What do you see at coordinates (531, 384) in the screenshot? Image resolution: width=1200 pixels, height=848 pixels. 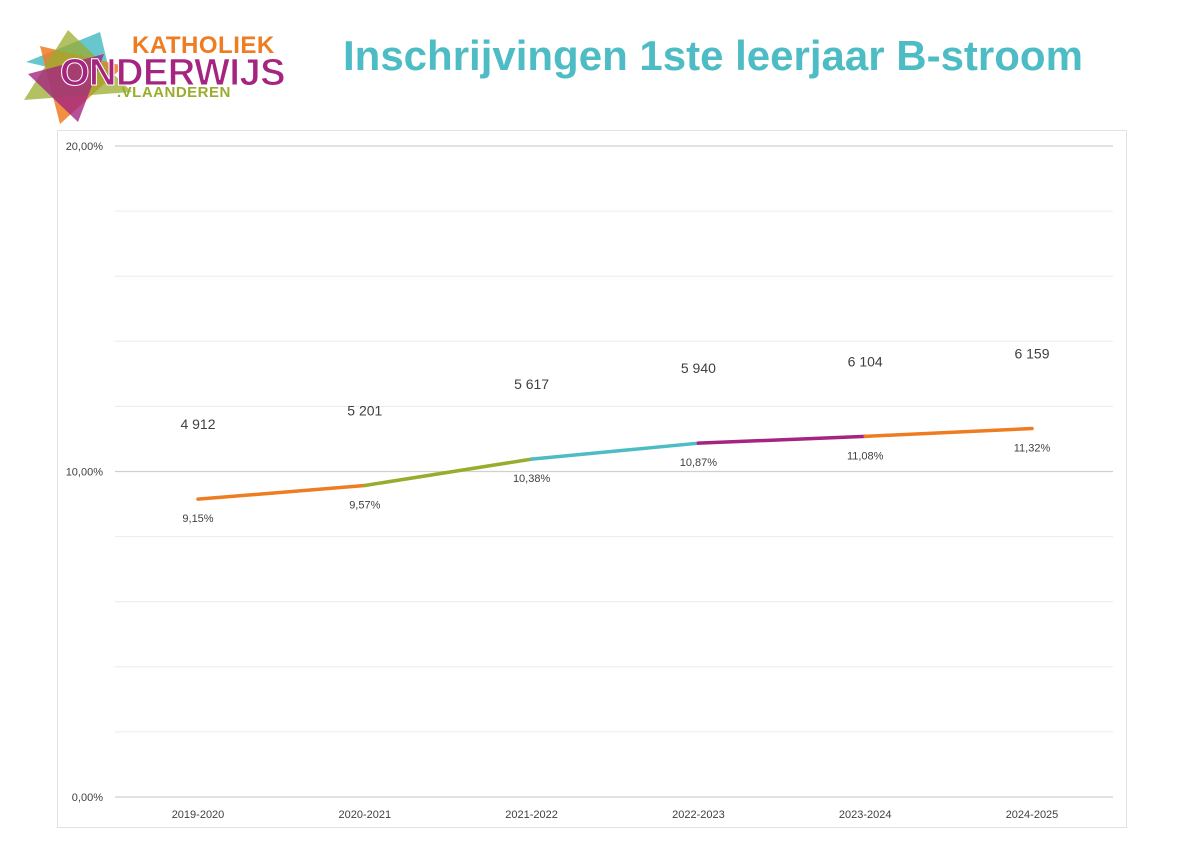 I see `count-label: 5 617` at bounding box center [531, 384].